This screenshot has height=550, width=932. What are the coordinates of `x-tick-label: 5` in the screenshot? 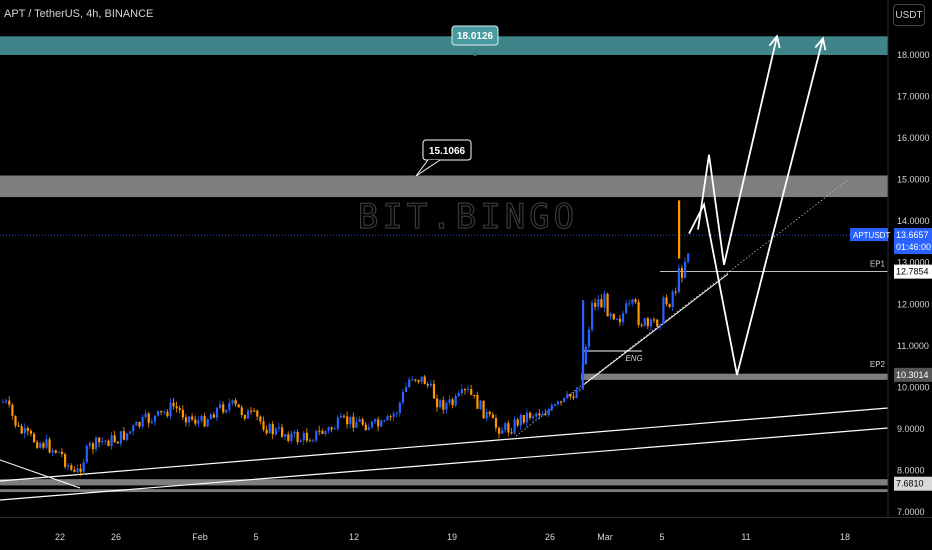 It's located at (255, 537).